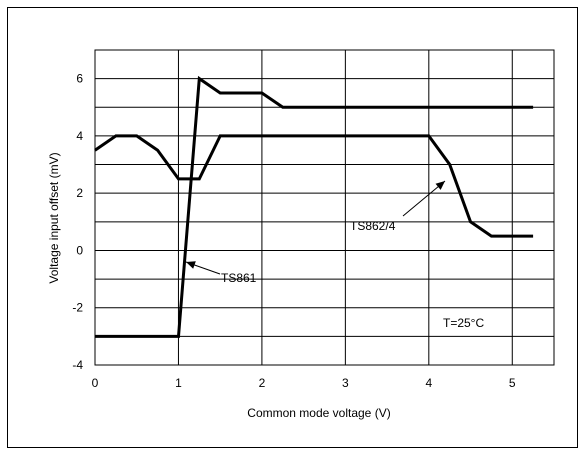 The height and width of the screenshot is (456, 587). I want to click on x-tick-label: 4, so click(428, 383).